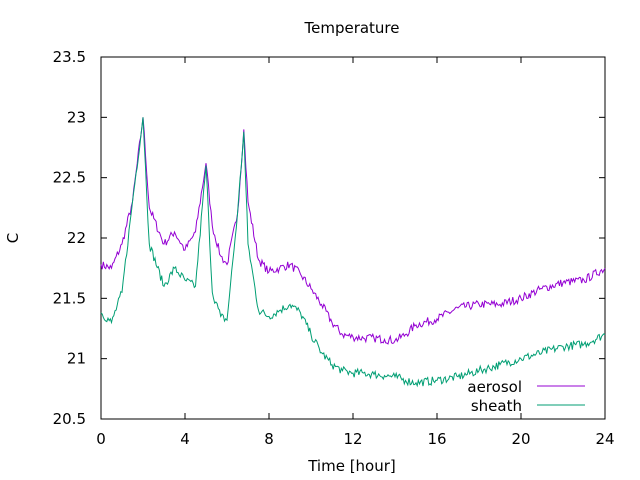 Image resolution: width=640 pixels, height=480 pixels. I want to click on y-tick-labels: 20.5 21 21.5 22 22.5 23 23.5, so click(69, 238).